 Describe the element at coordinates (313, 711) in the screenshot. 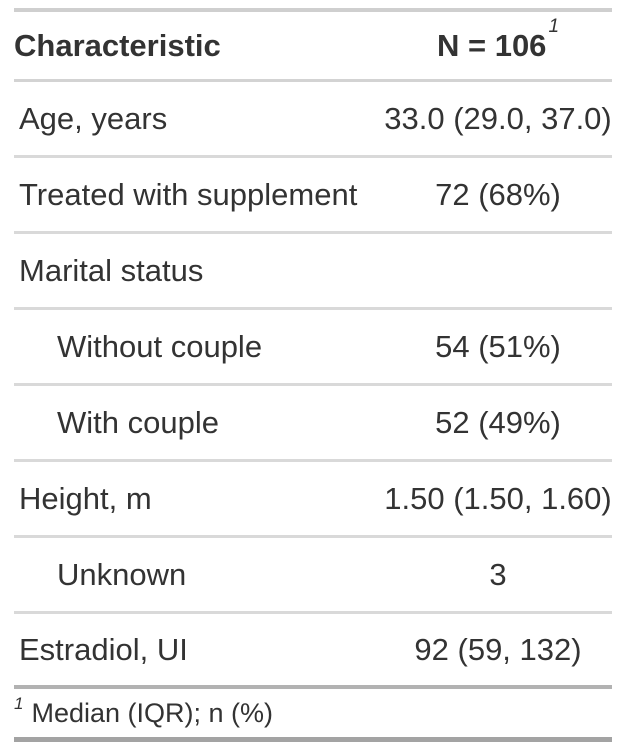

I see `table-footnote: 1 Median (IQR); n (%)` at that location.